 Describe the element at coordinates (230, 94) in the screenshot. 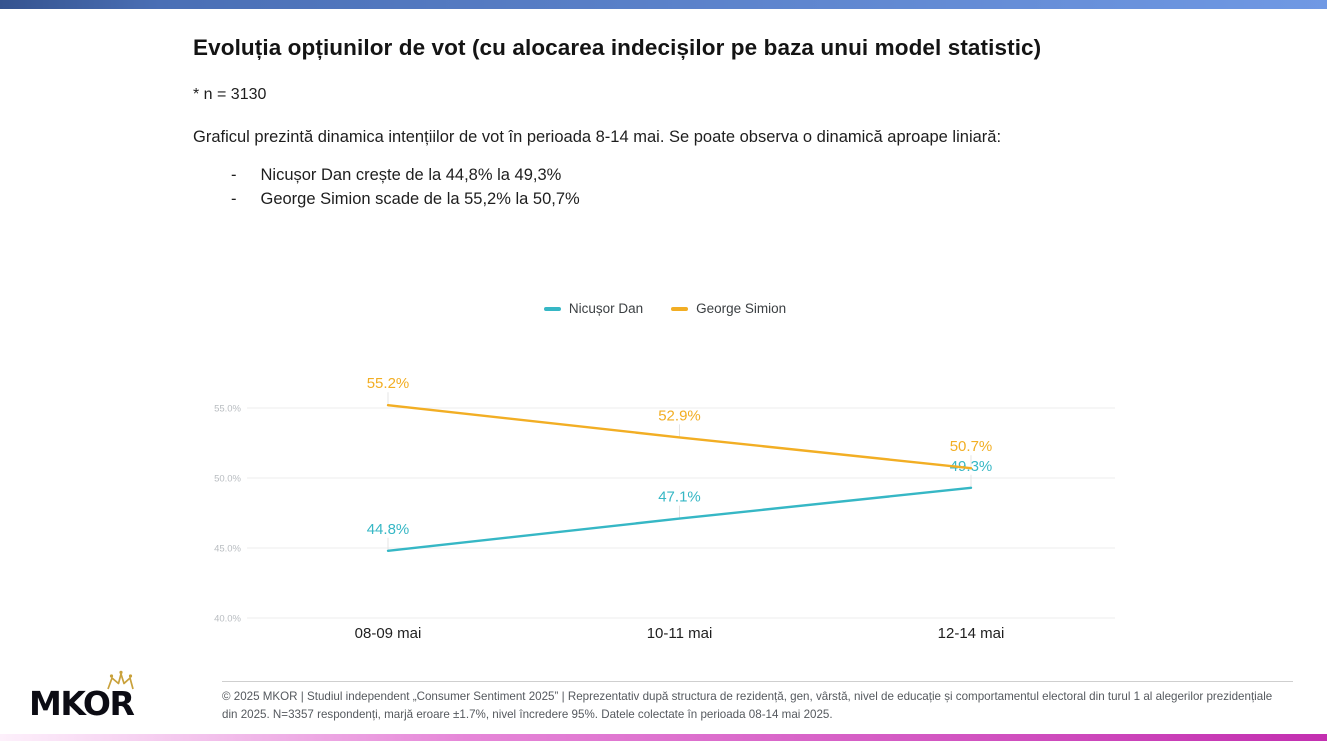

I see `sample-size-note: * n = 3130` at that location.